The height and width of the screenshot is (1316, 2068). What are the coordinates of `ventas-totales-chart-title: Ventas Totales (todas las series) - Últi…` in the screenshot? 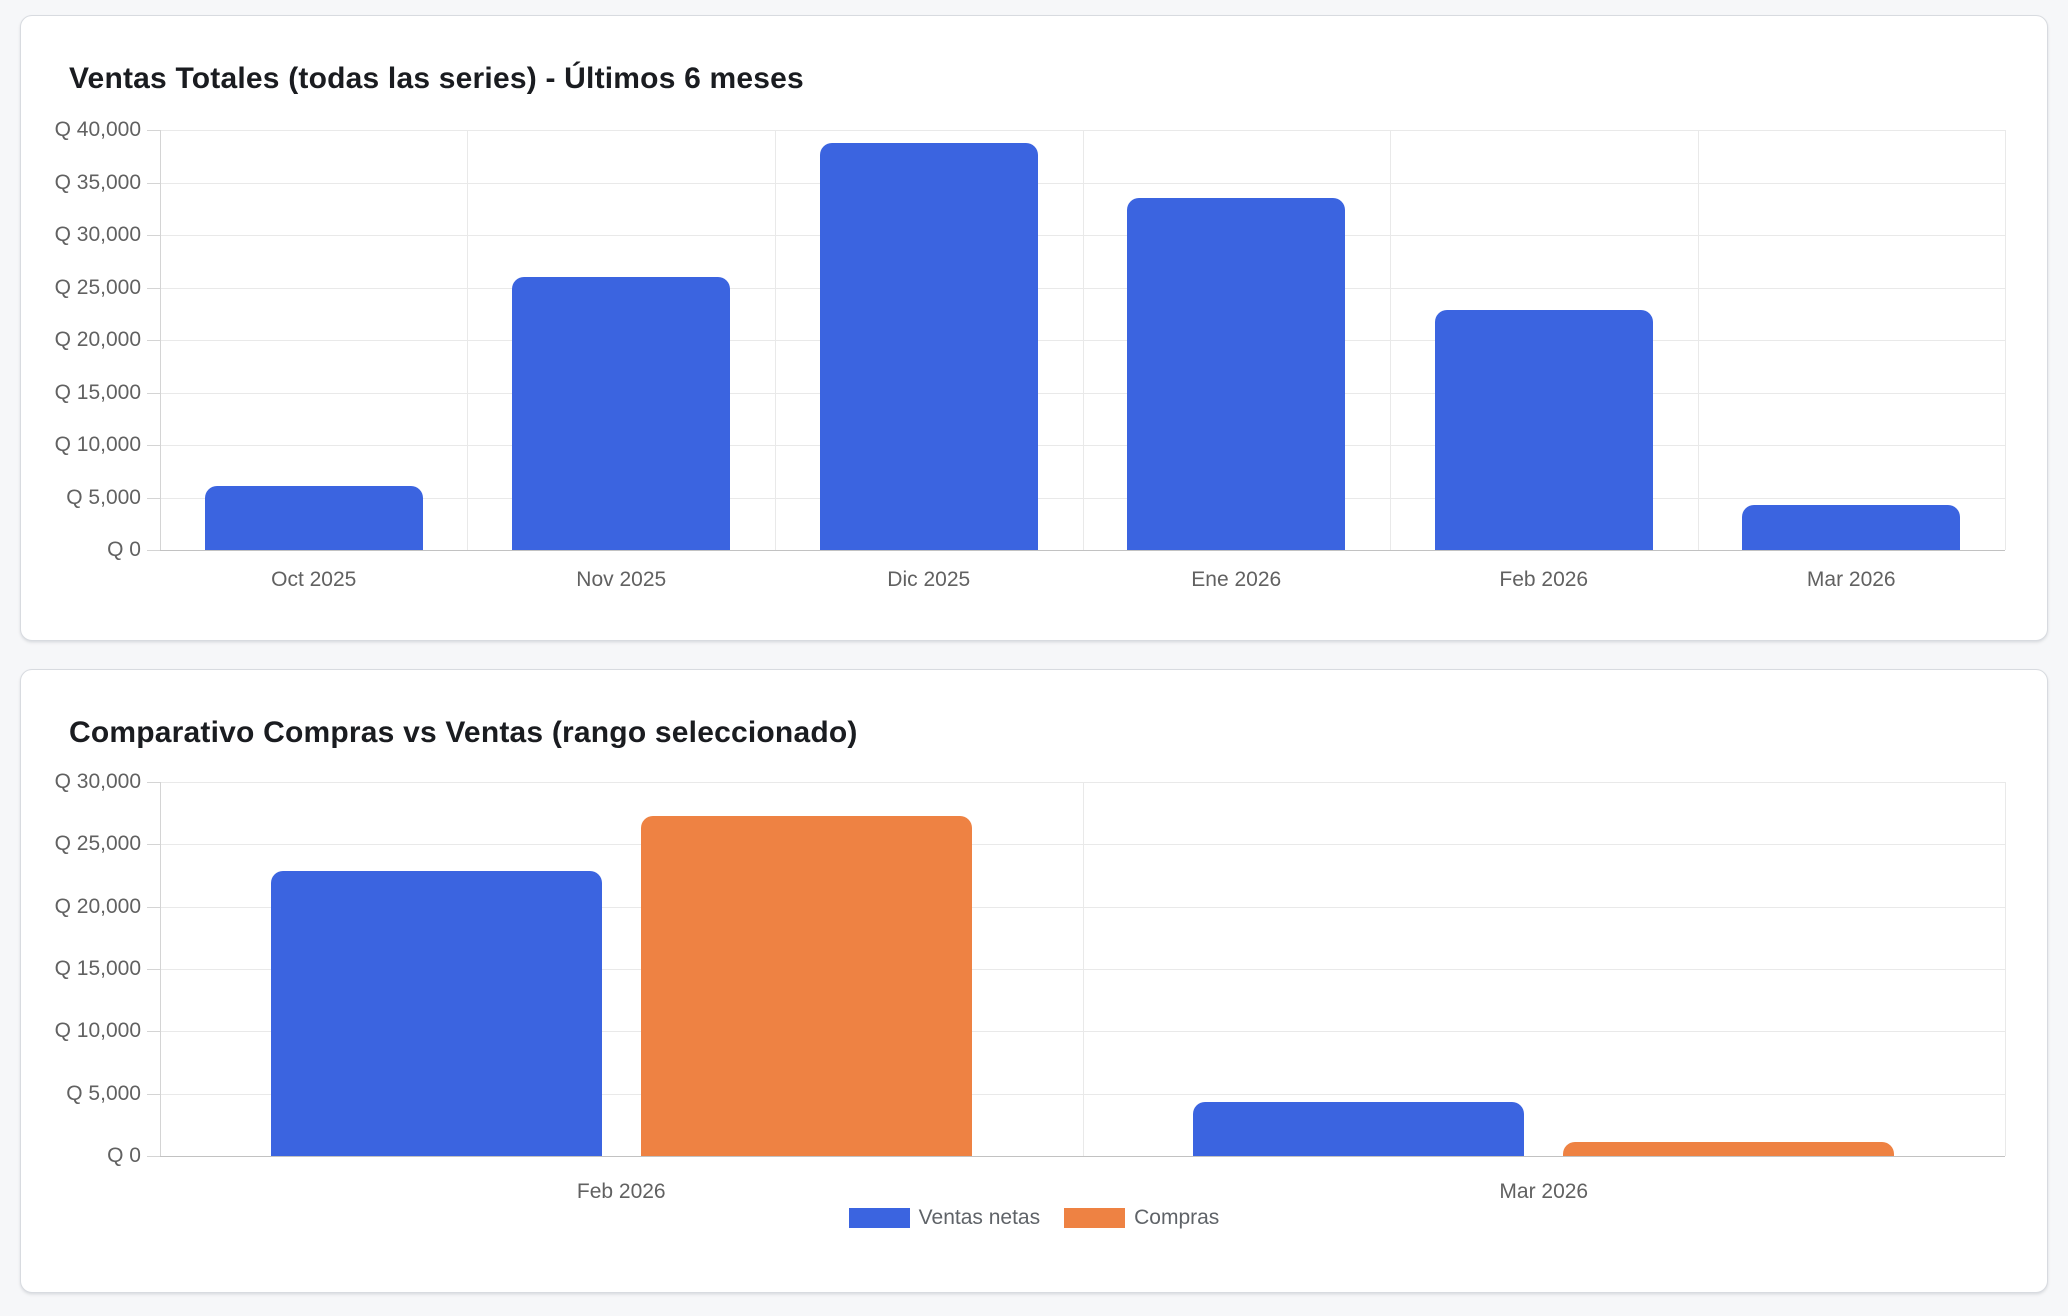 It's located at (436, 78).